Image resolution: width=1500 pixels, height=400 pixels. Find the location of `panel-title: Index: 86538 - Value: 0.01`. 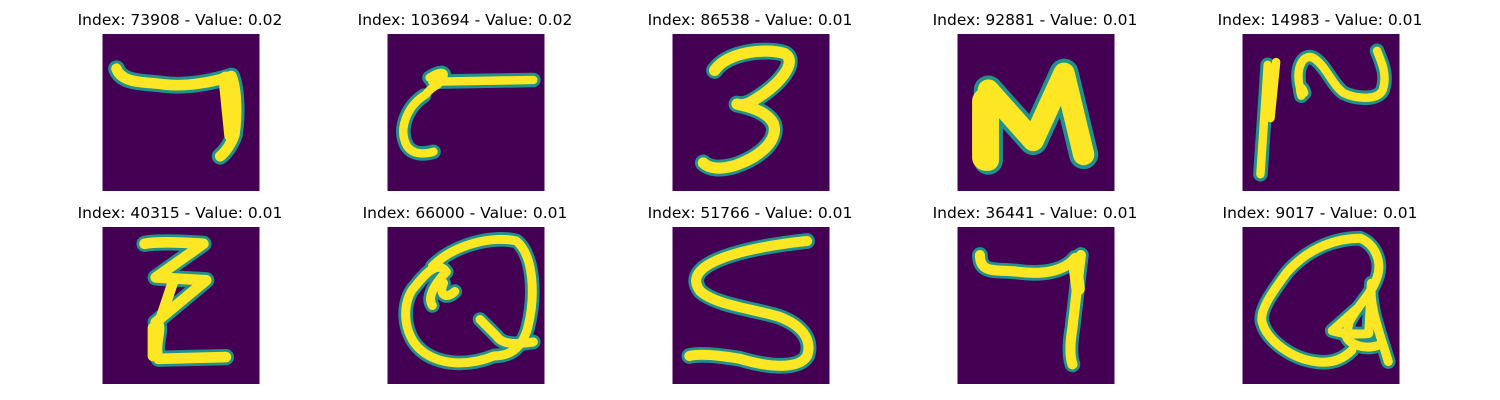

panel-title: Index: 86538 - Value: 0.01 is located at coordinates (750, 20).